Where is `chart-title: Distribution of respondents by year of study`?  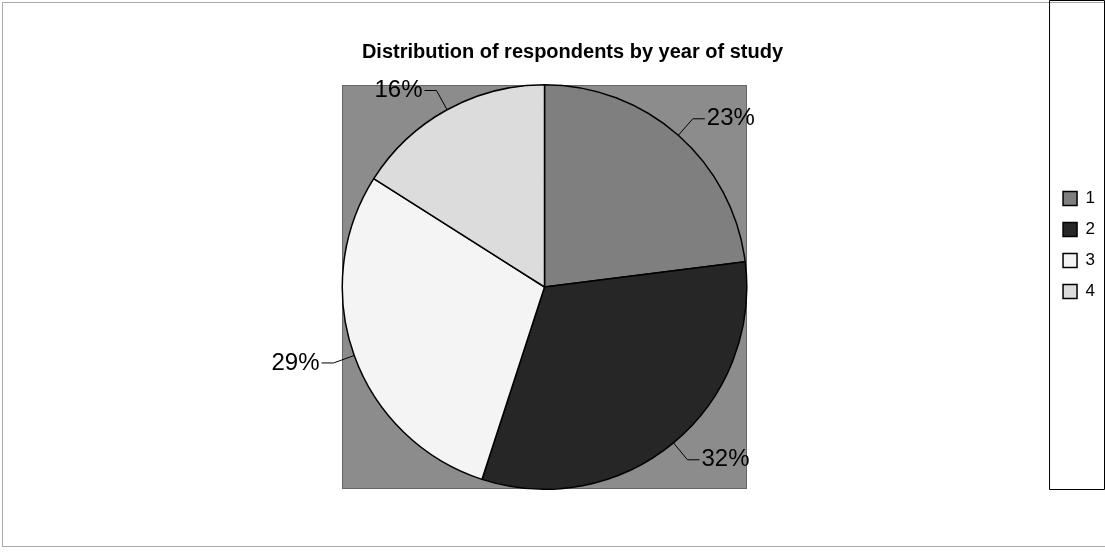 chart-title: Distribution of respondents by year of study is located at coordinates (572, 50).